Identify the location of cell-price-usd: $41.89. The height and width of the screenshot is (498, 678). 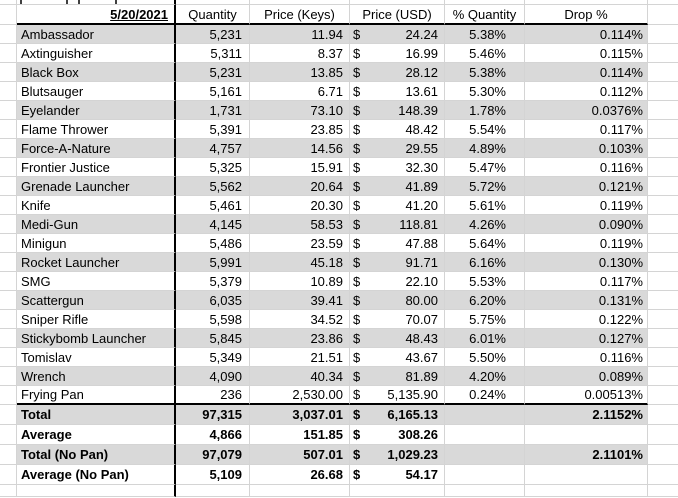
(397, 186).